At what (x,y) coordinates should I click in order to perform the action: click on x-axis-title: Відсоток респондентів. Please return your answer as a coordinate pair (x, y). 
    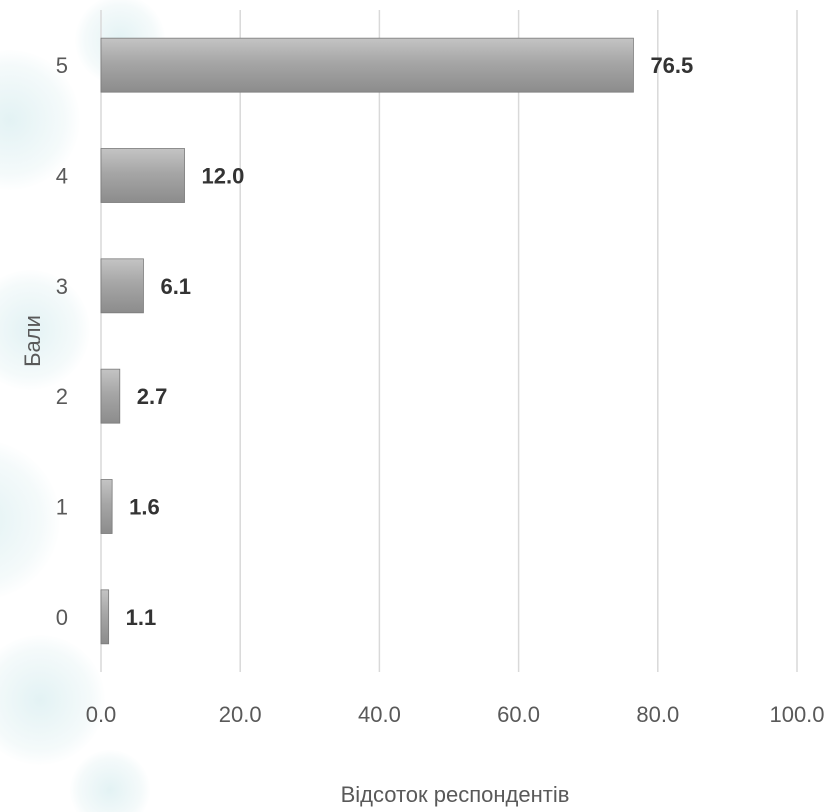
    Looking at the image, I should click on (455, 794).